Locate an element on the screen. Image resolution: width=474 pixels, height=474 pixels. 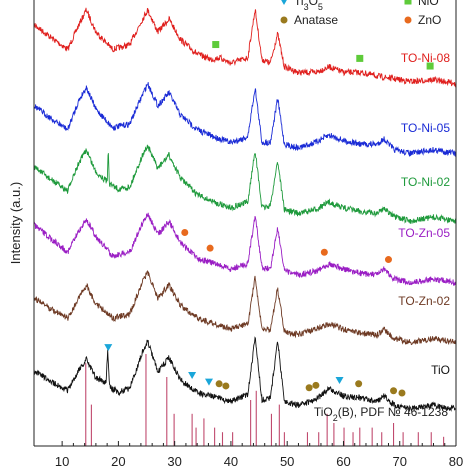
legend-label: NiO is located at coordinates (428, 4).